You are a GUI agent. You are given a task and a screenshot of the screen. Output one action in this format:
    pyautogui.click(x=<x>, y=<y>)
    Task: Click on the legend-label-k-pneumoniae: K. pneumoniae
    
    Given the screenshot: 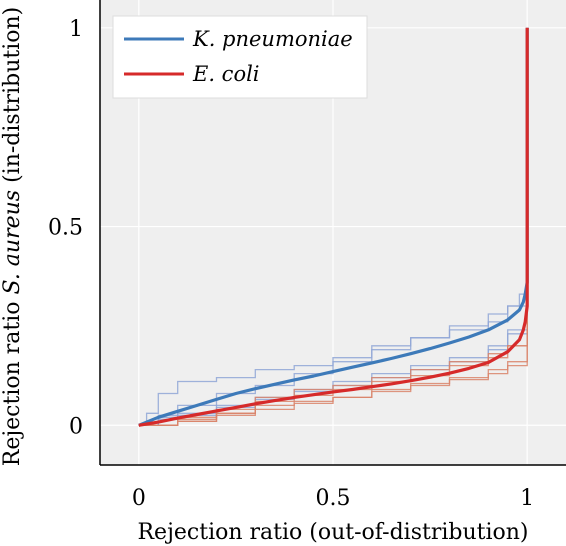 What is the action you would take?
    pyautogui.click(x=272, y=39)
    